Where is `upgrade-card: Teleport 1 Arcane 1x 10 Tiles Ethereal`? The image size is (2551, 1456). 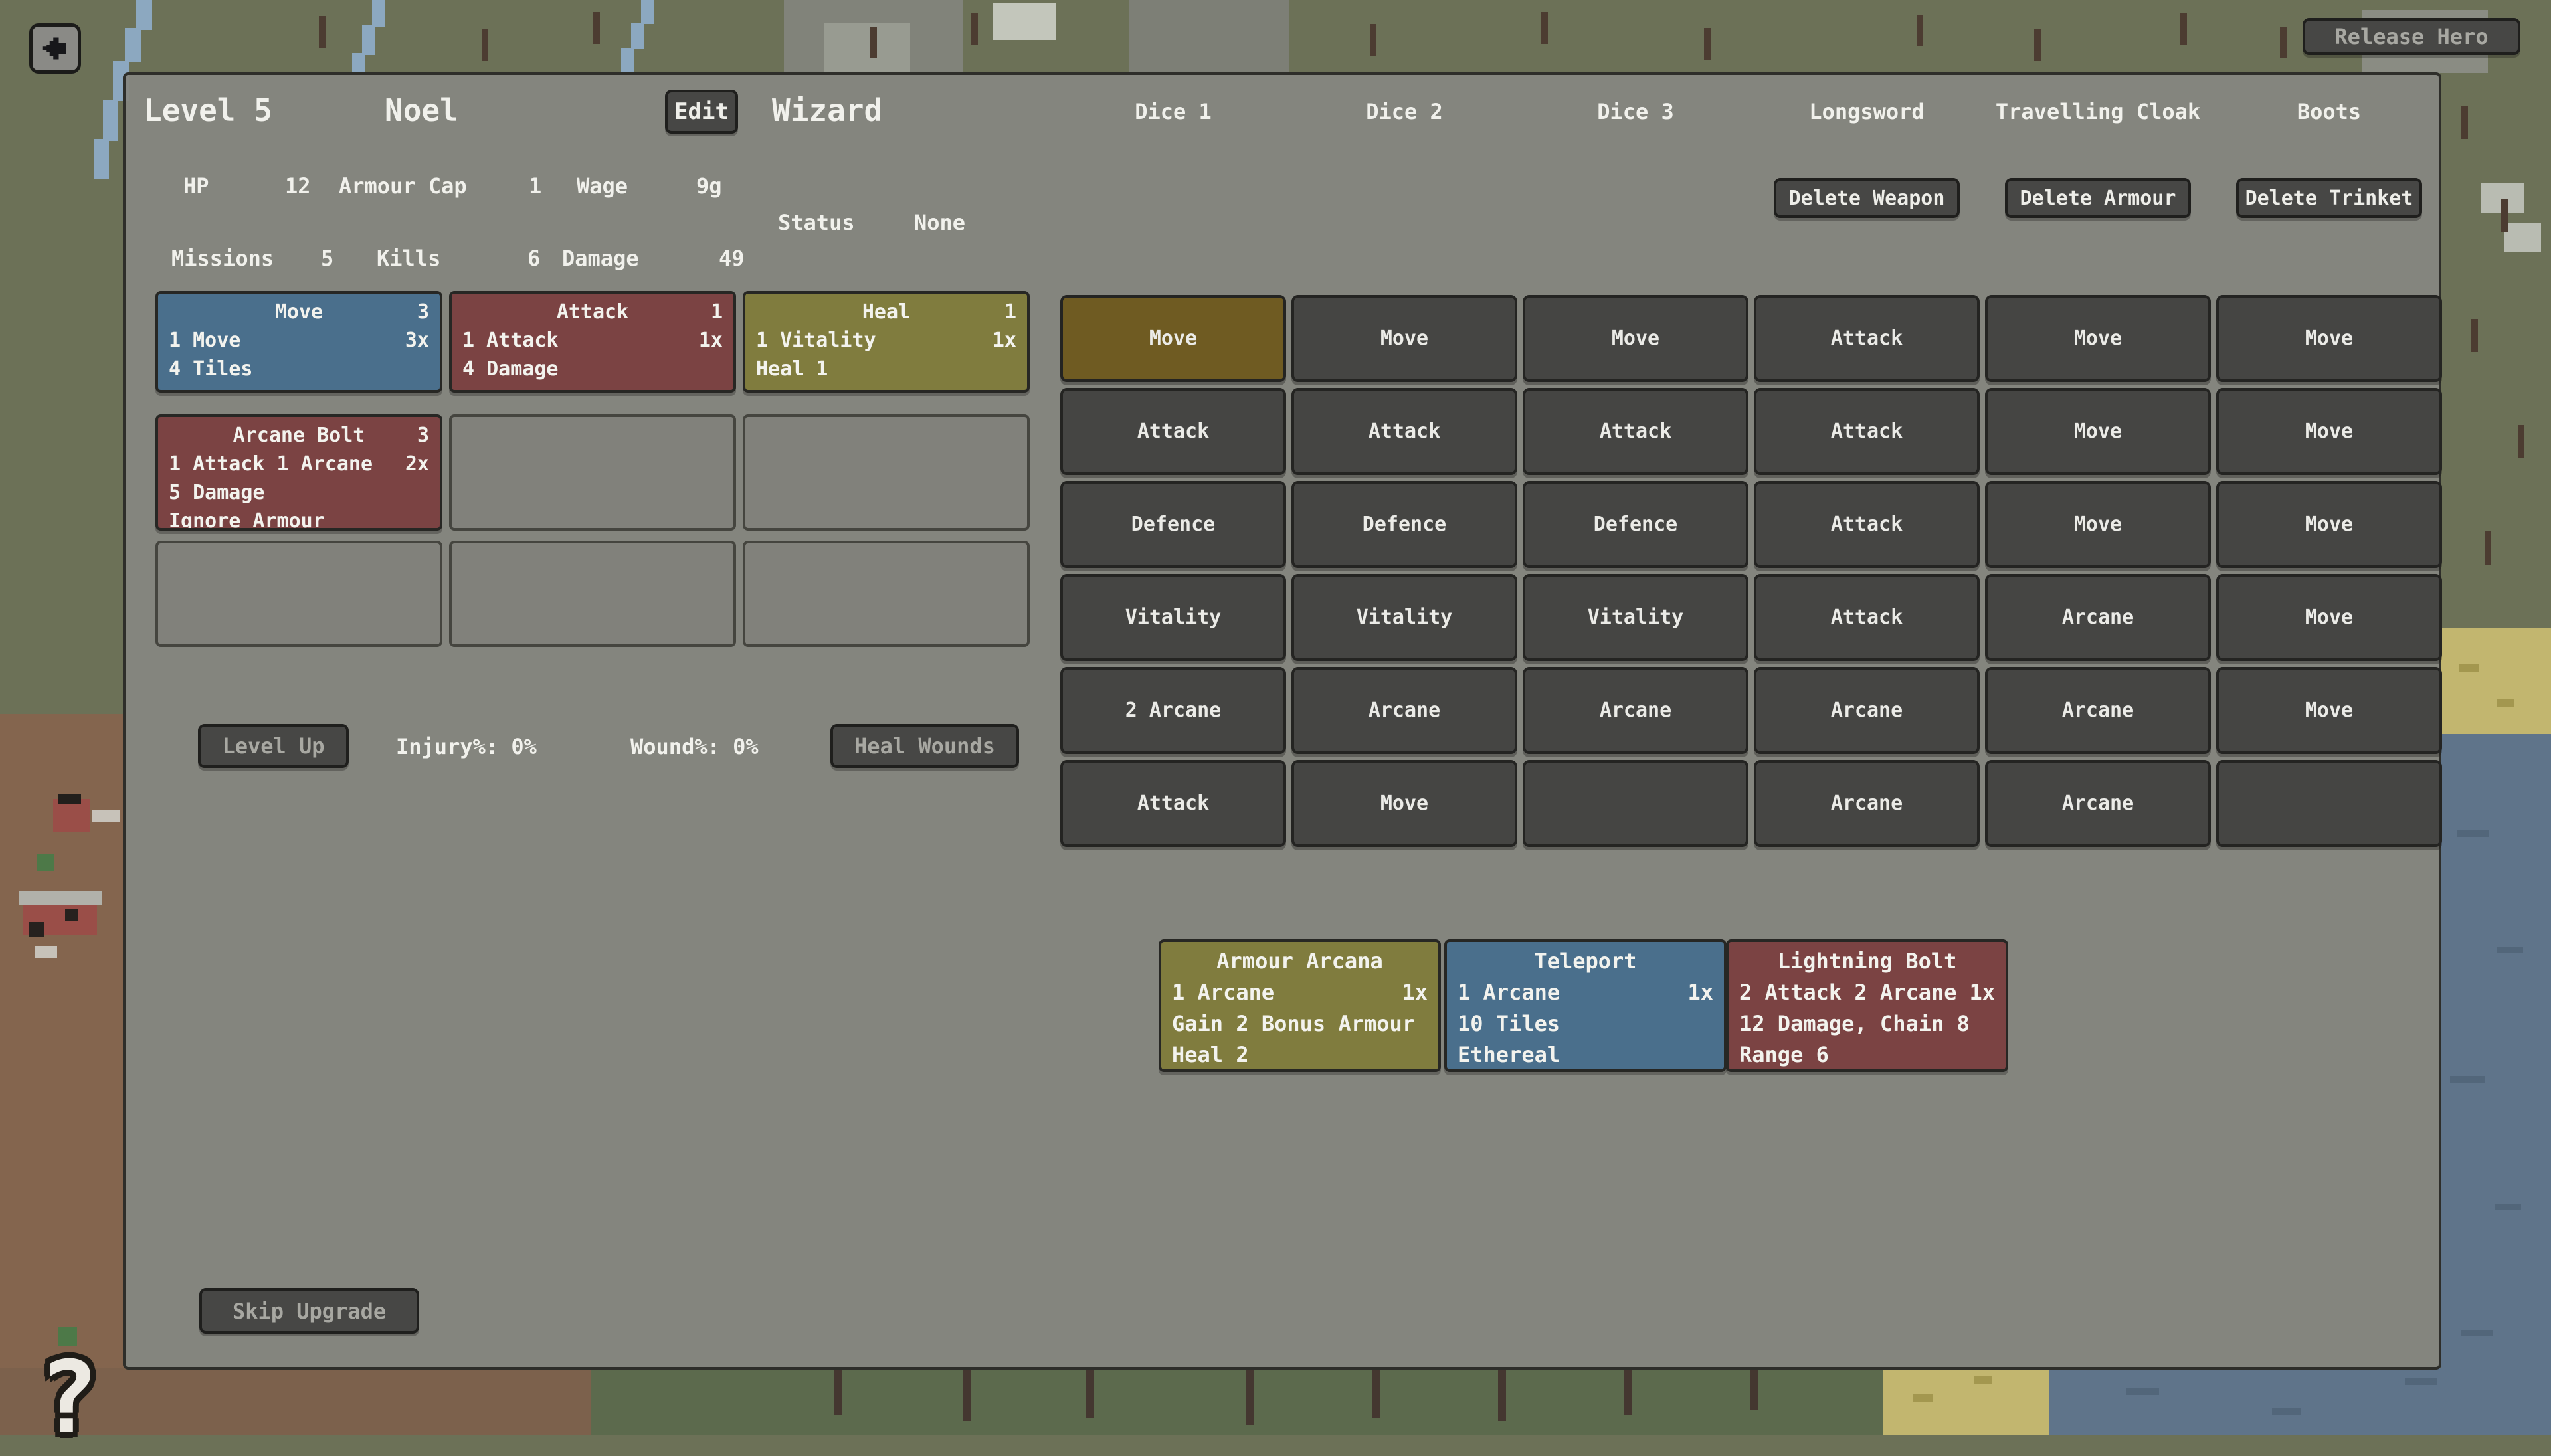
upgrade-card: Teleport 1 Arcane 1x 10 Tiles Ethereal is located at coordinates (1585, 1005).